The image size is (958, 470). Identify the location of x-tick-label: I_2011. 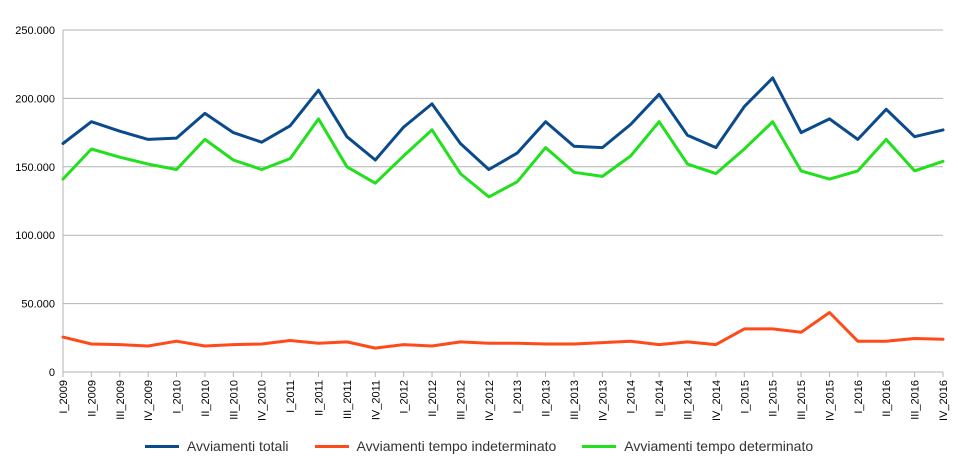
(291, 396).